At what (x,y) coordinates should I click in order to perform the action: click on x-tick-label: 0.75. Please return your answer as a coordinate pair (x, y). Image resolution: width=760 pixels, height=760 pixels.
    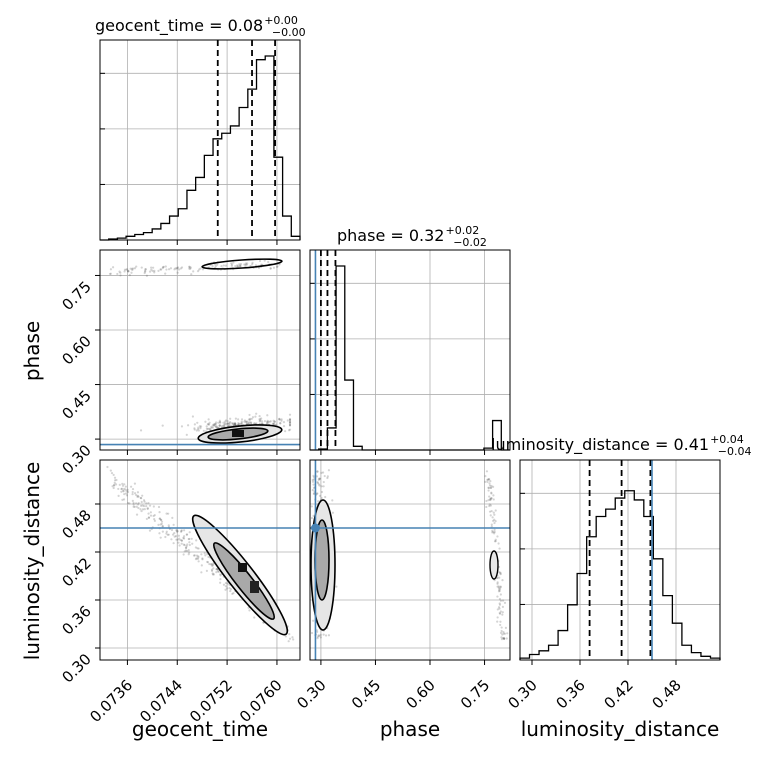
    Looking at the image, I should click on (475, 694).